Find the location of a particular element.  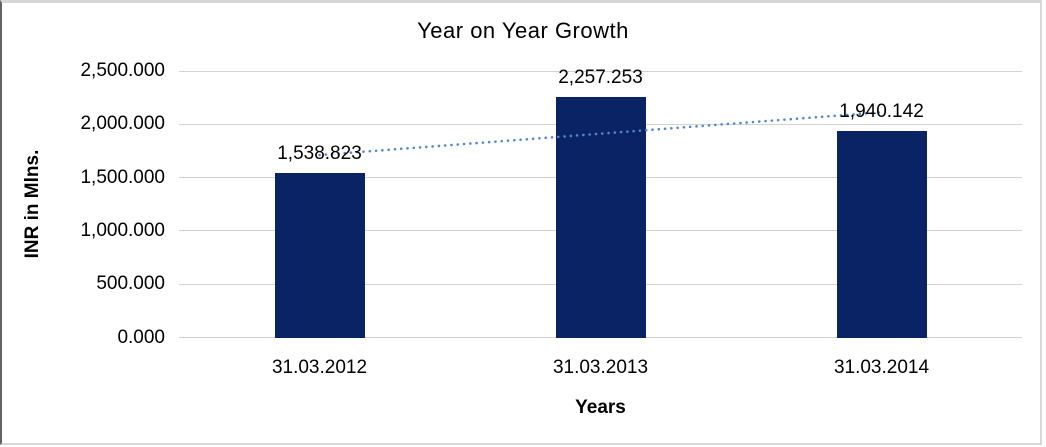

x-category-label: 31.03.2013 is located at coordinates (600, 367).